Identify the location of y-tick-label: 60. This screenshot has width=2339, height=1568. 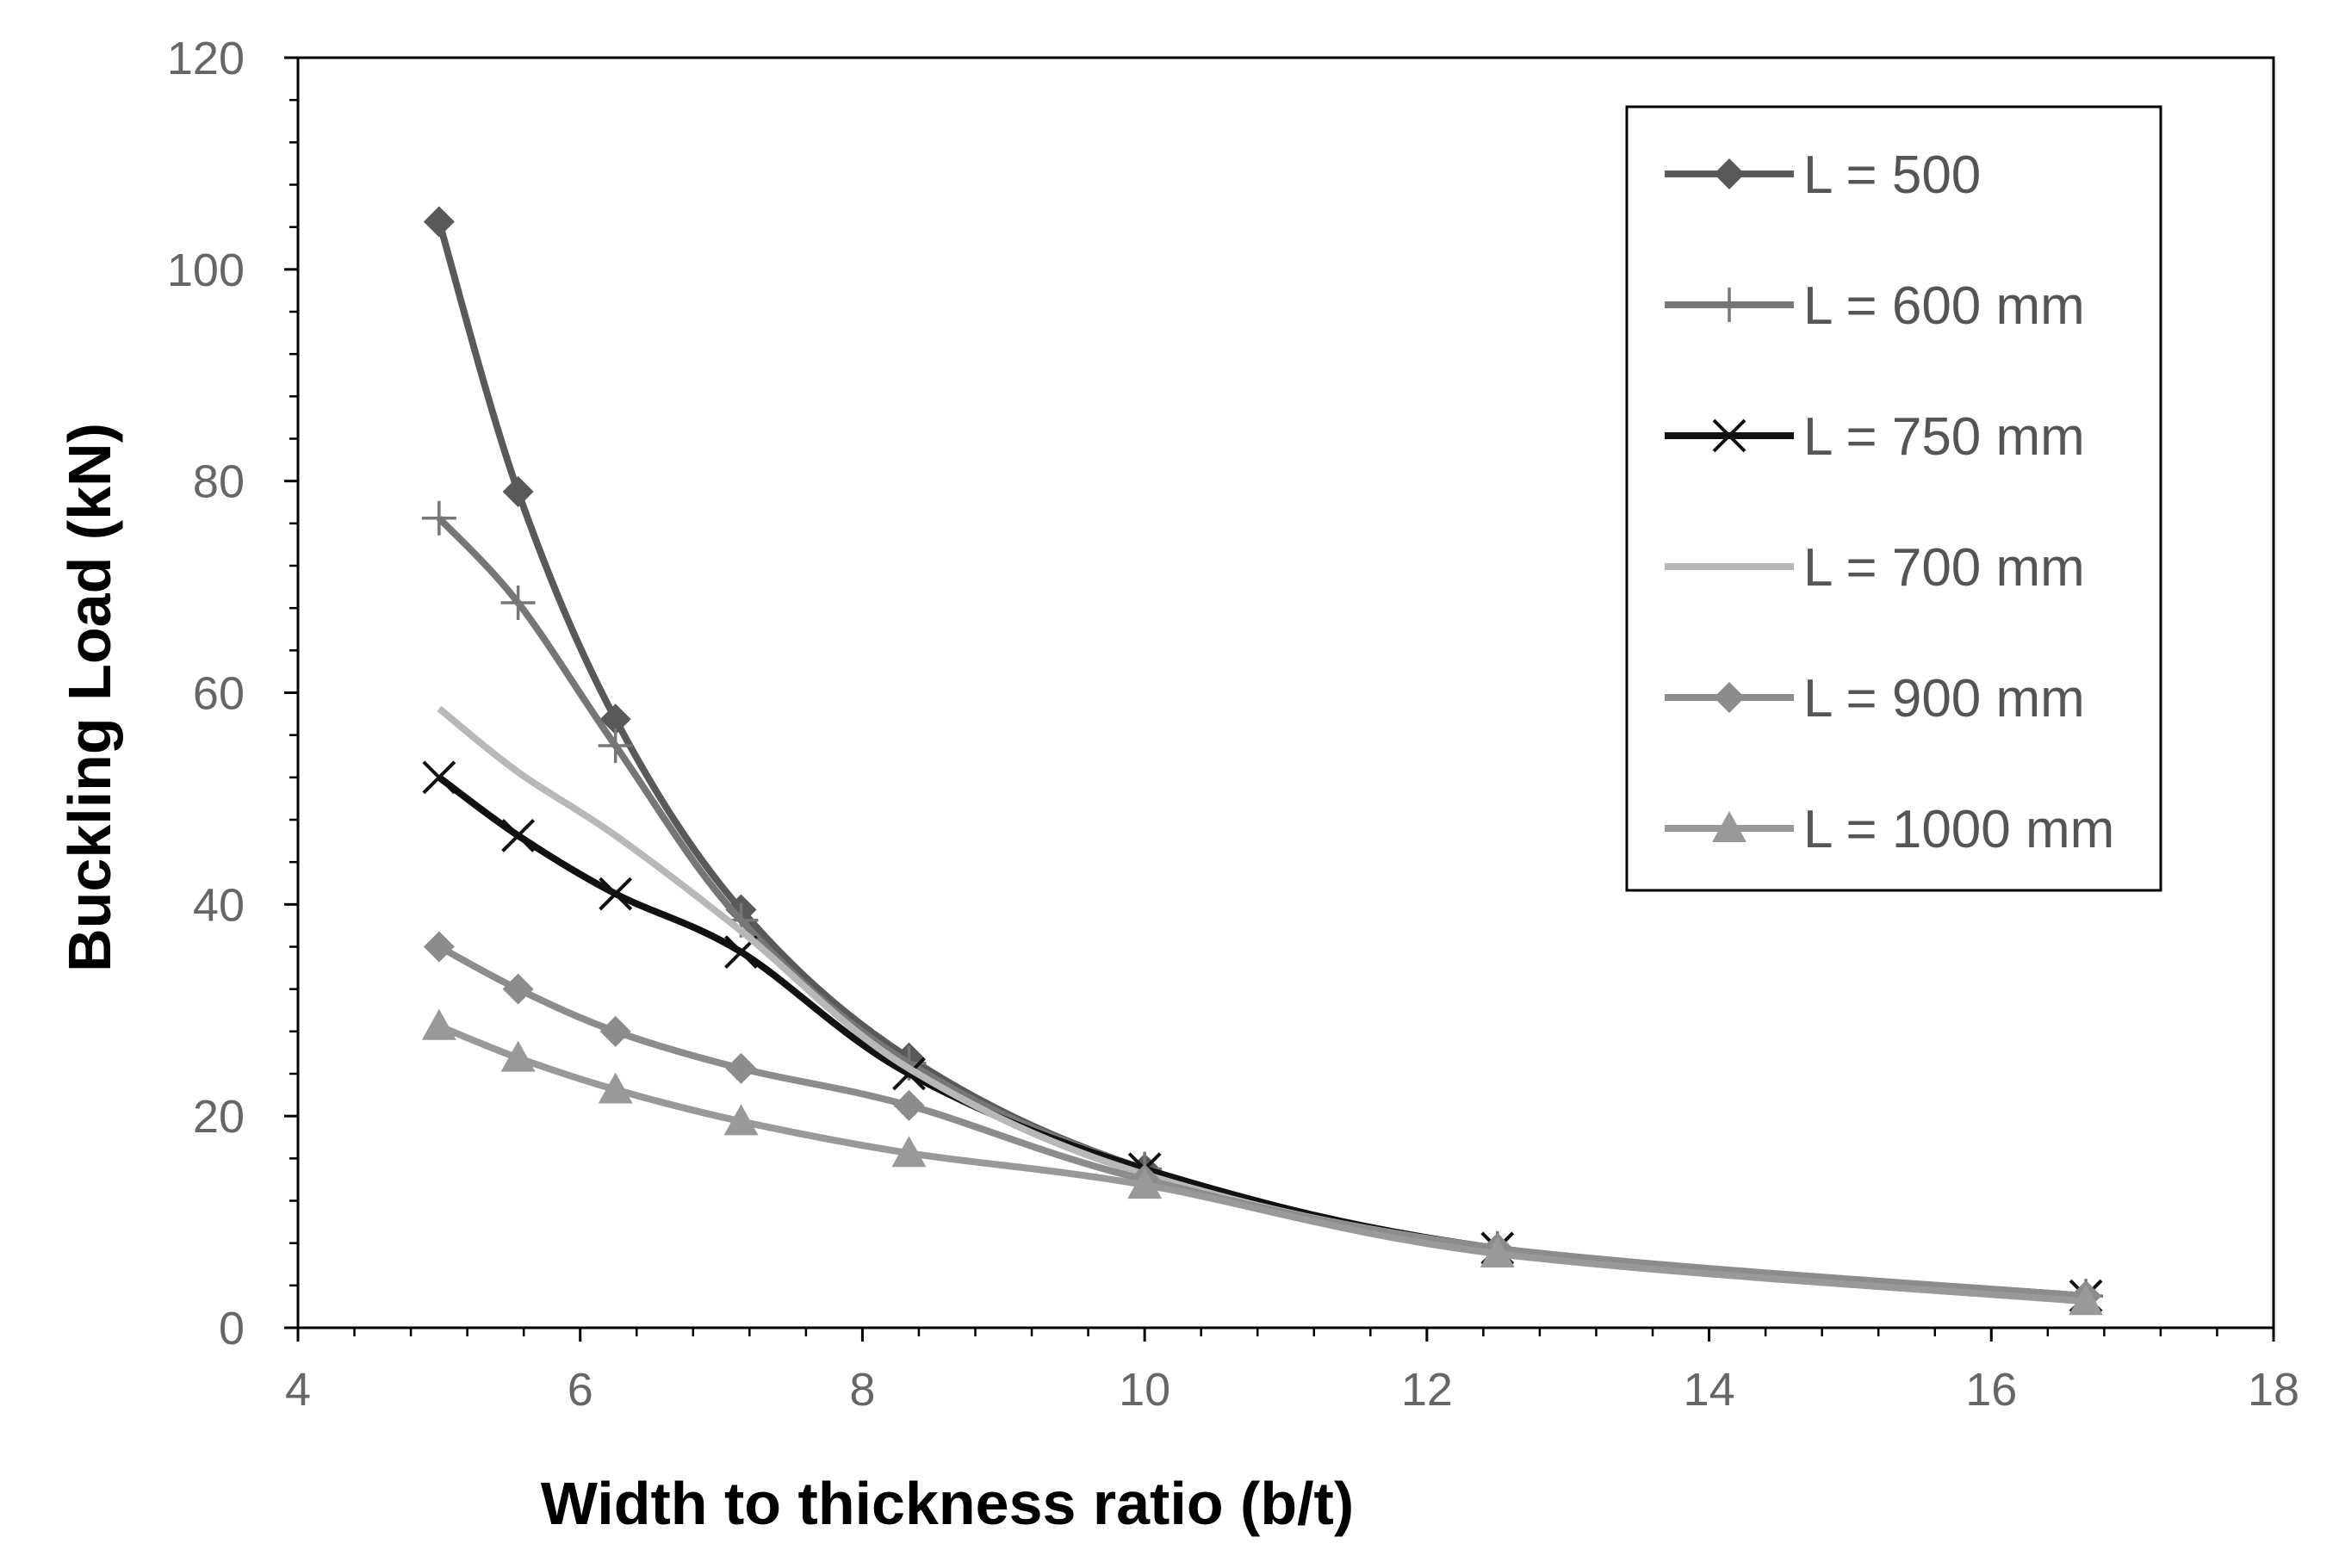
(219, 694).